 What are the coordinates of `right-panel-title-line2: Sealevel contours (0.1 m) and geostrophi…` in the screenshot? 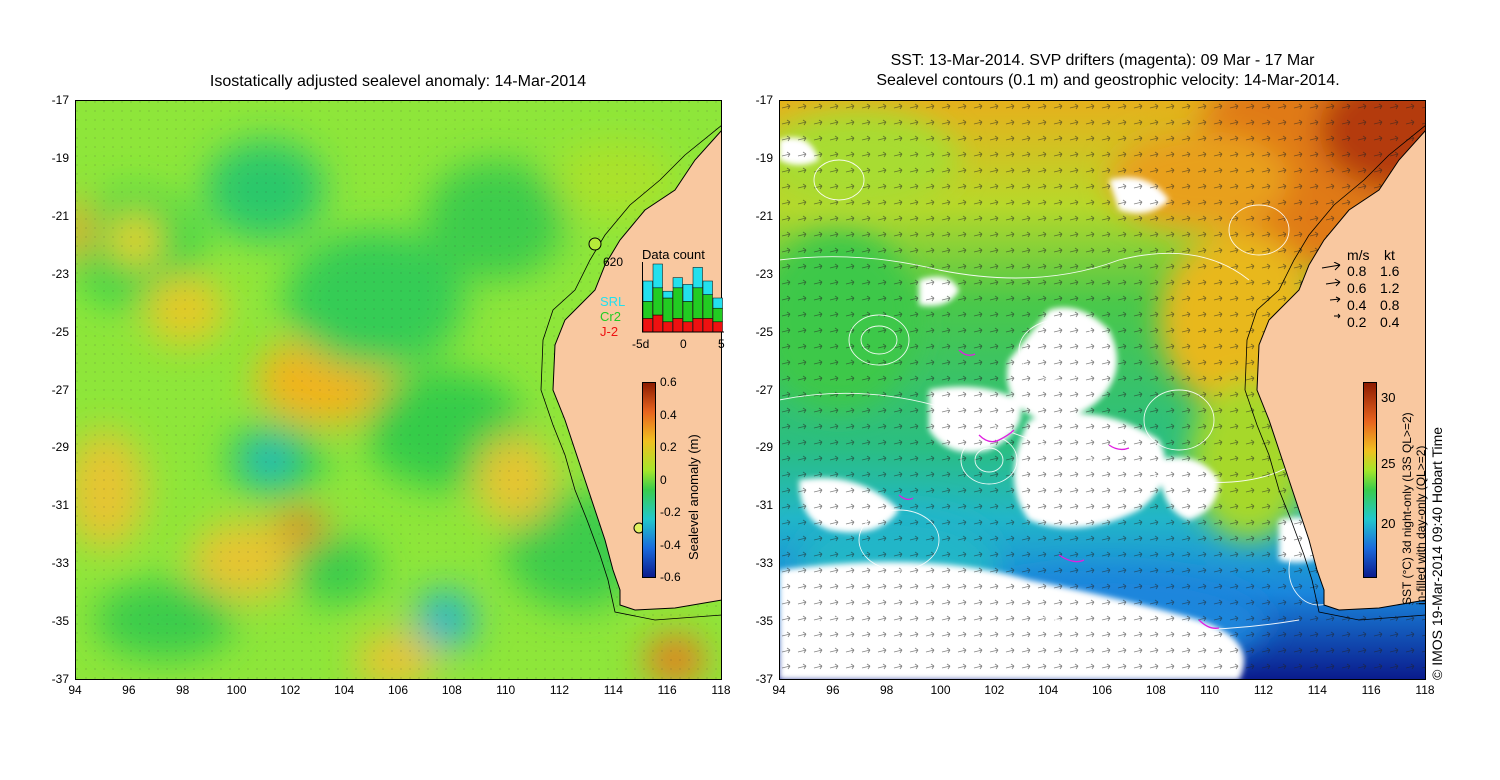 It's located at (1108, 80).